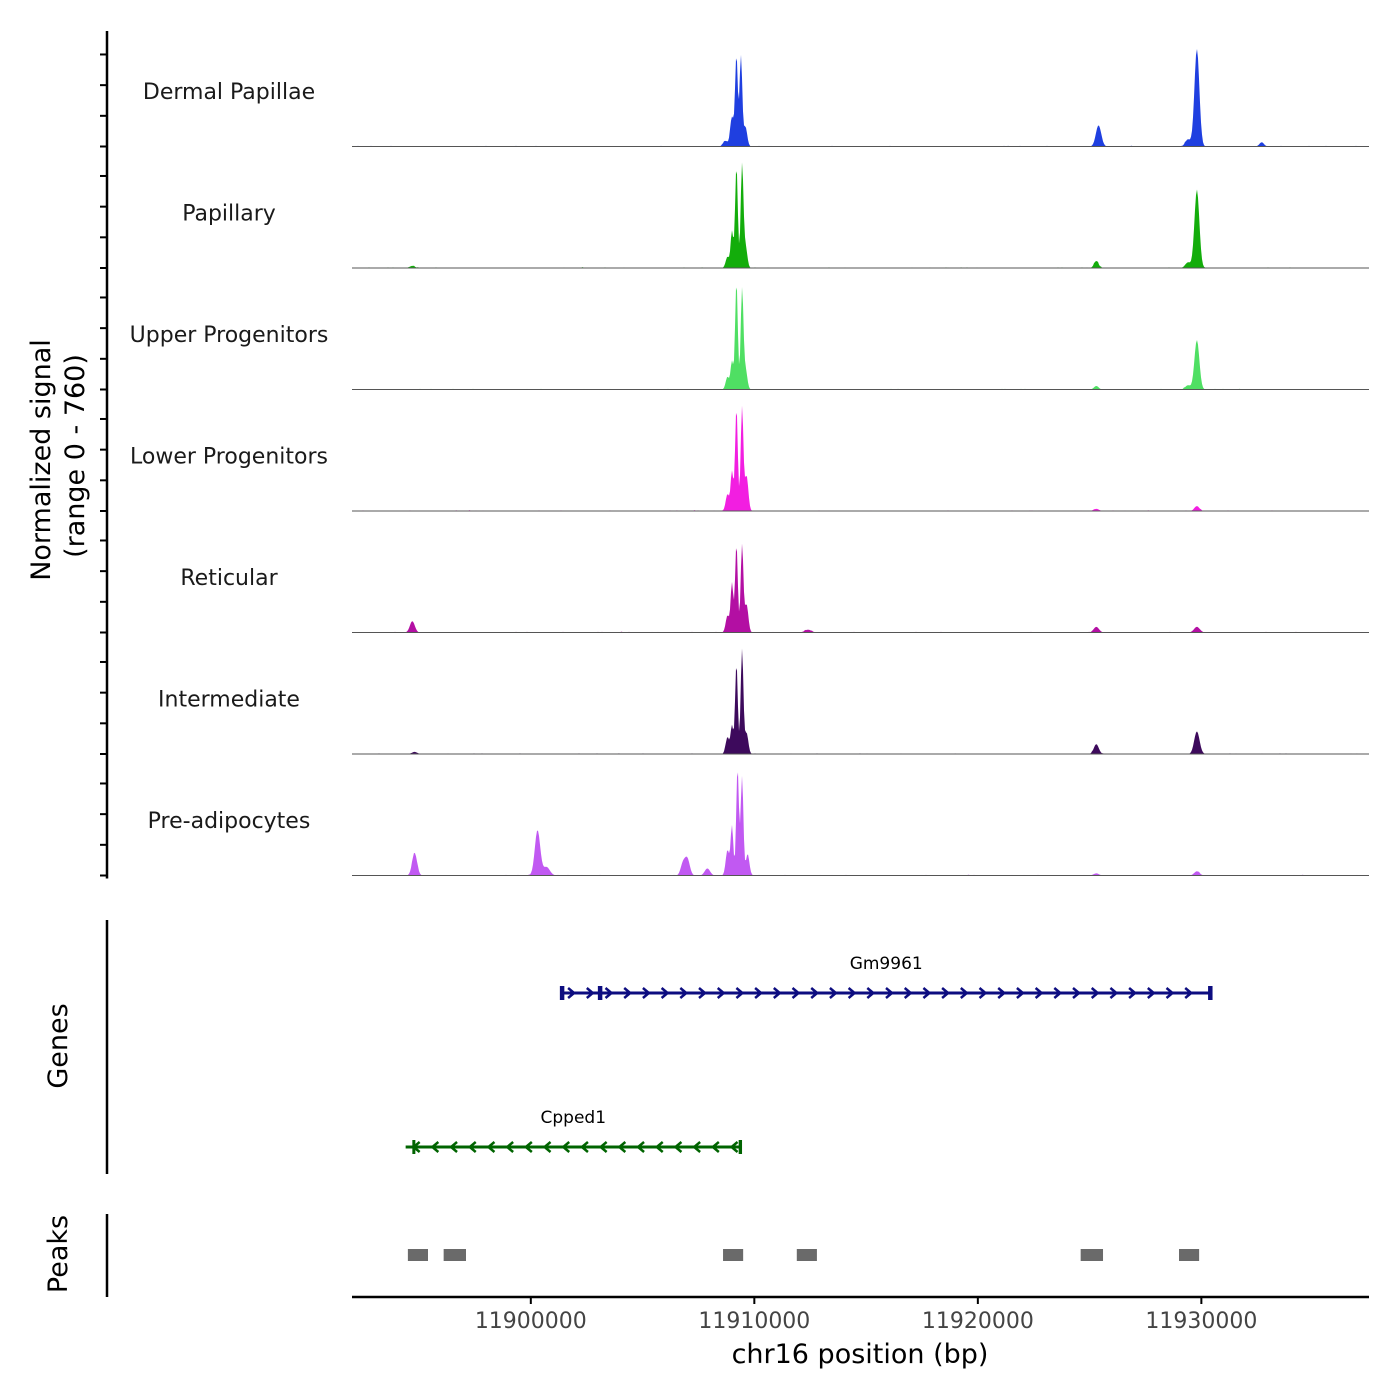 This screenshot has height=1400, width=1400. Describe the element at coordinates (886, 977) in the screenshot. I see `gene-gm9961: Gm9961` at that location.